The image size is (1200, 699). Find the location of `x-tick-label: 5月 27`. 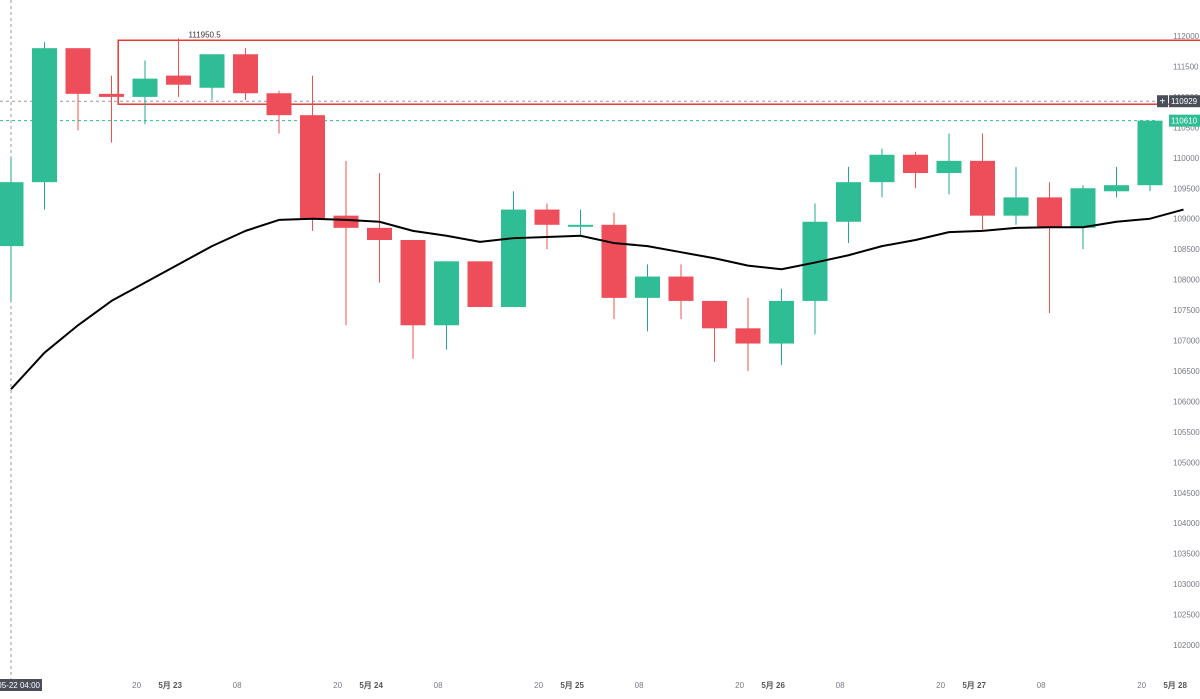

x-tick-label: 5月 27 is located at coordinates (974, 685).